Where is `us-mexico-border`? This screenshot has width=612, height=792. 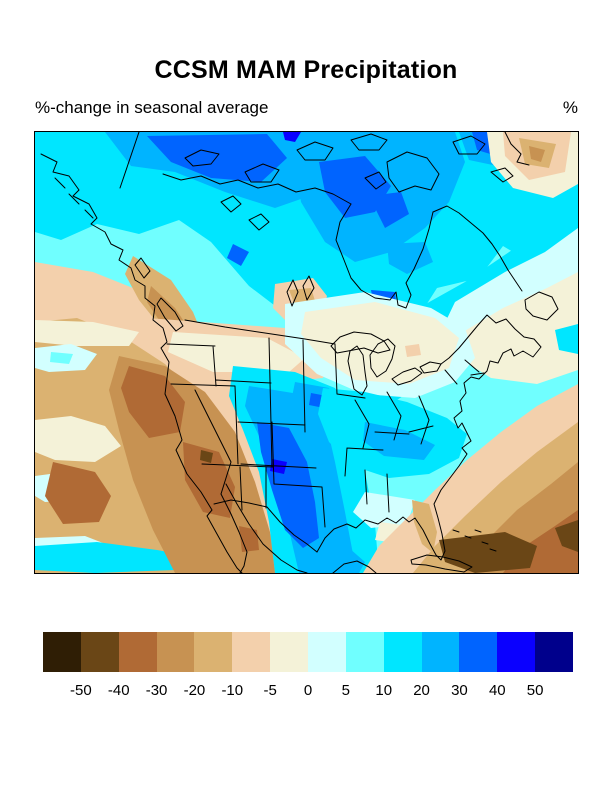
us-mexico-border is located at coordinates (265, 526).